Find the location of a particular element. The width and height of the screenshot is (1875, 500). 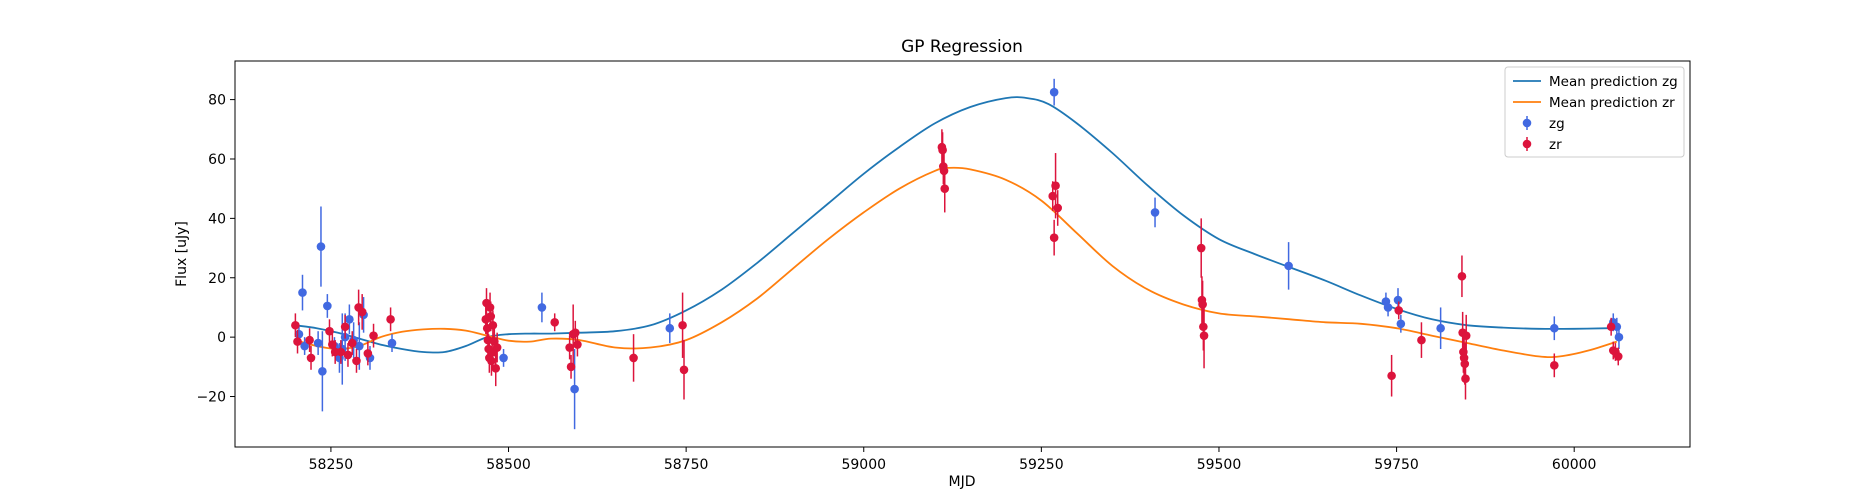

y-axis-label: Flux [uJy] is located at coordinates (182, 254).